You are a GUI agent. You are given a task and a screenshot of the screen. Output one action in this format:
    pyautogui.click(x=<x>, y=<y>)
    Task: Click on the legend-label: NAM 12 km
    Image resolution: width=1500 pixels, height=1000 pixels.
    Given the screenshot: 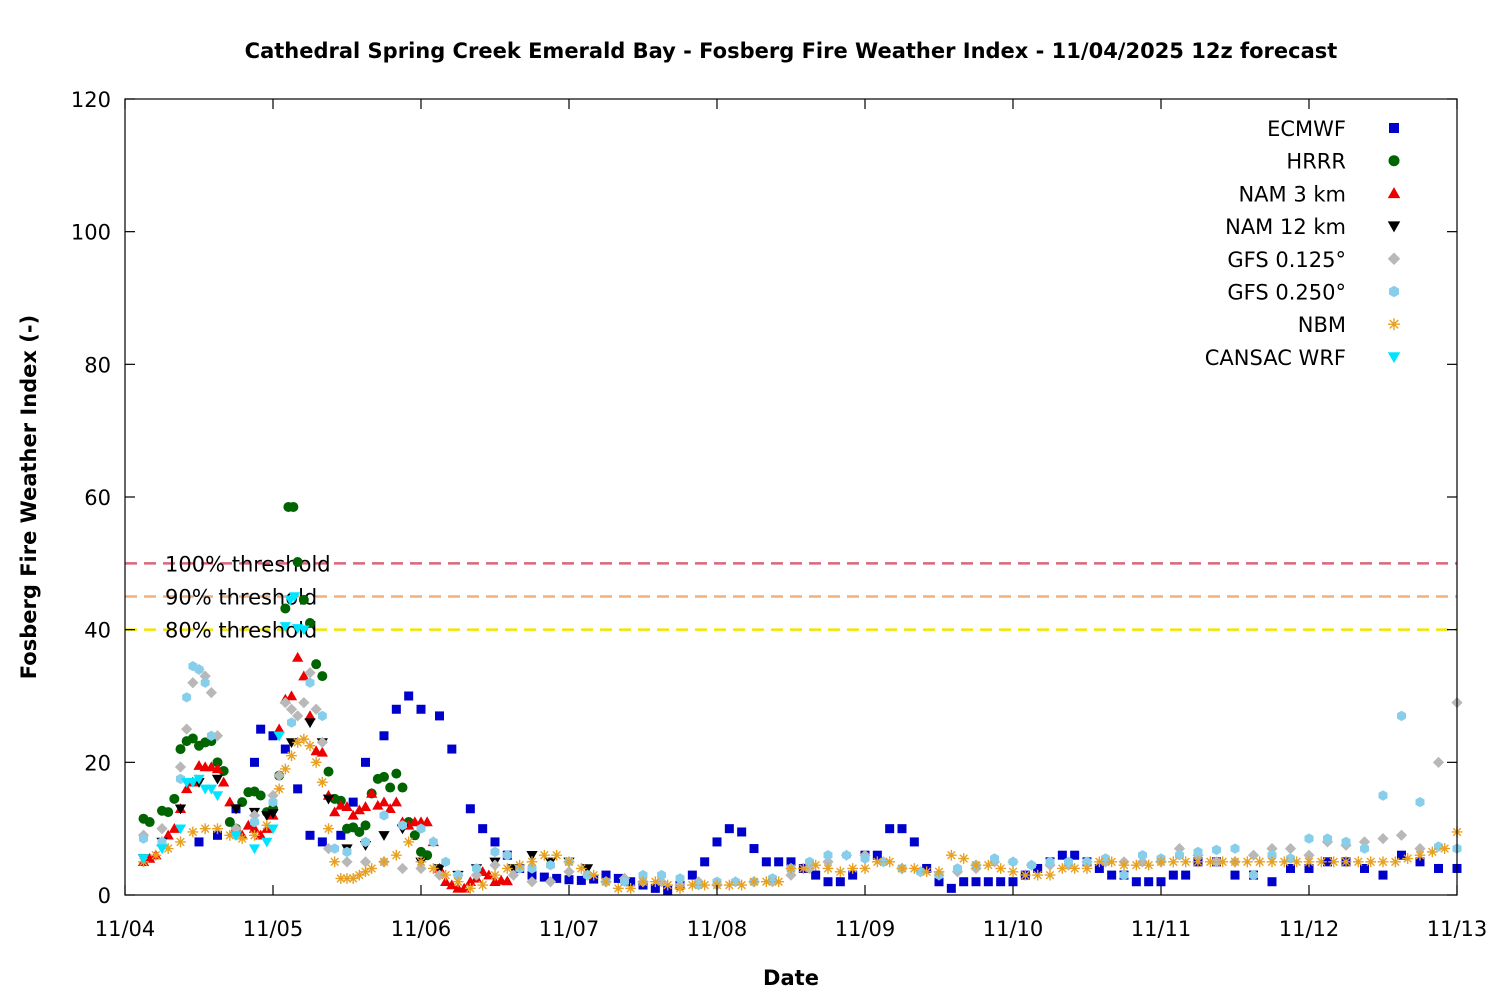 What is the action you would take?
    pyautogui.click(x=1285, y=227)
    